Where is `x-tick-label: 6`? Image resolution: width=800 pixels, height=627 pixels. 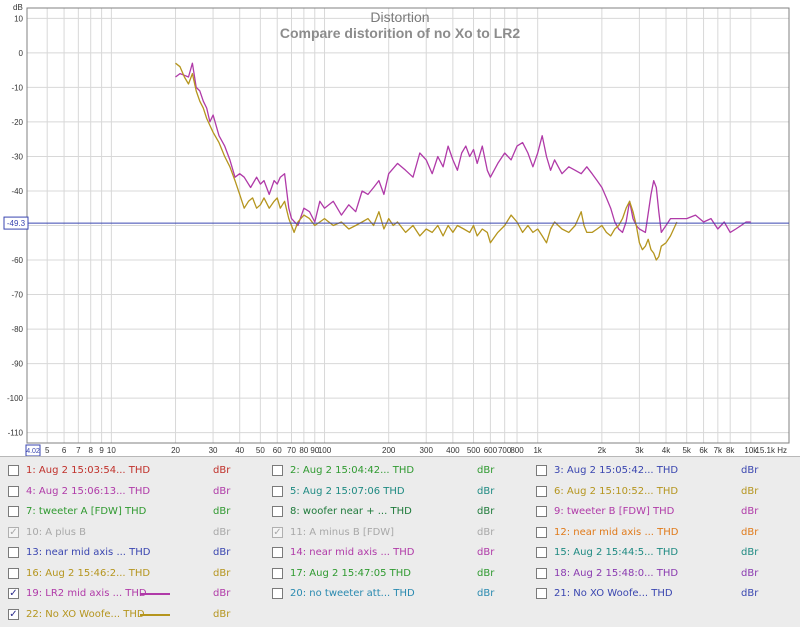
x-tick-label: 6 is located at coordinates (64, 450).